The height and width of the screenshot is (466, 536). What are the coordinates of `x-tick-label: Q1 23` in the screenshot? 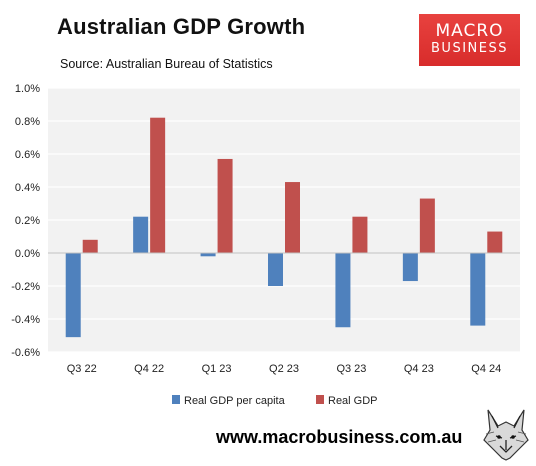 It's located at (217, 369).